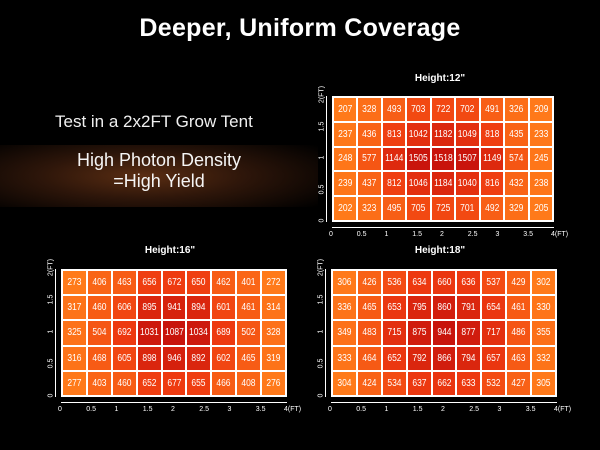 The image size is (600, 450). I want to click on heatmap-cell: 461, so click(519, 308).